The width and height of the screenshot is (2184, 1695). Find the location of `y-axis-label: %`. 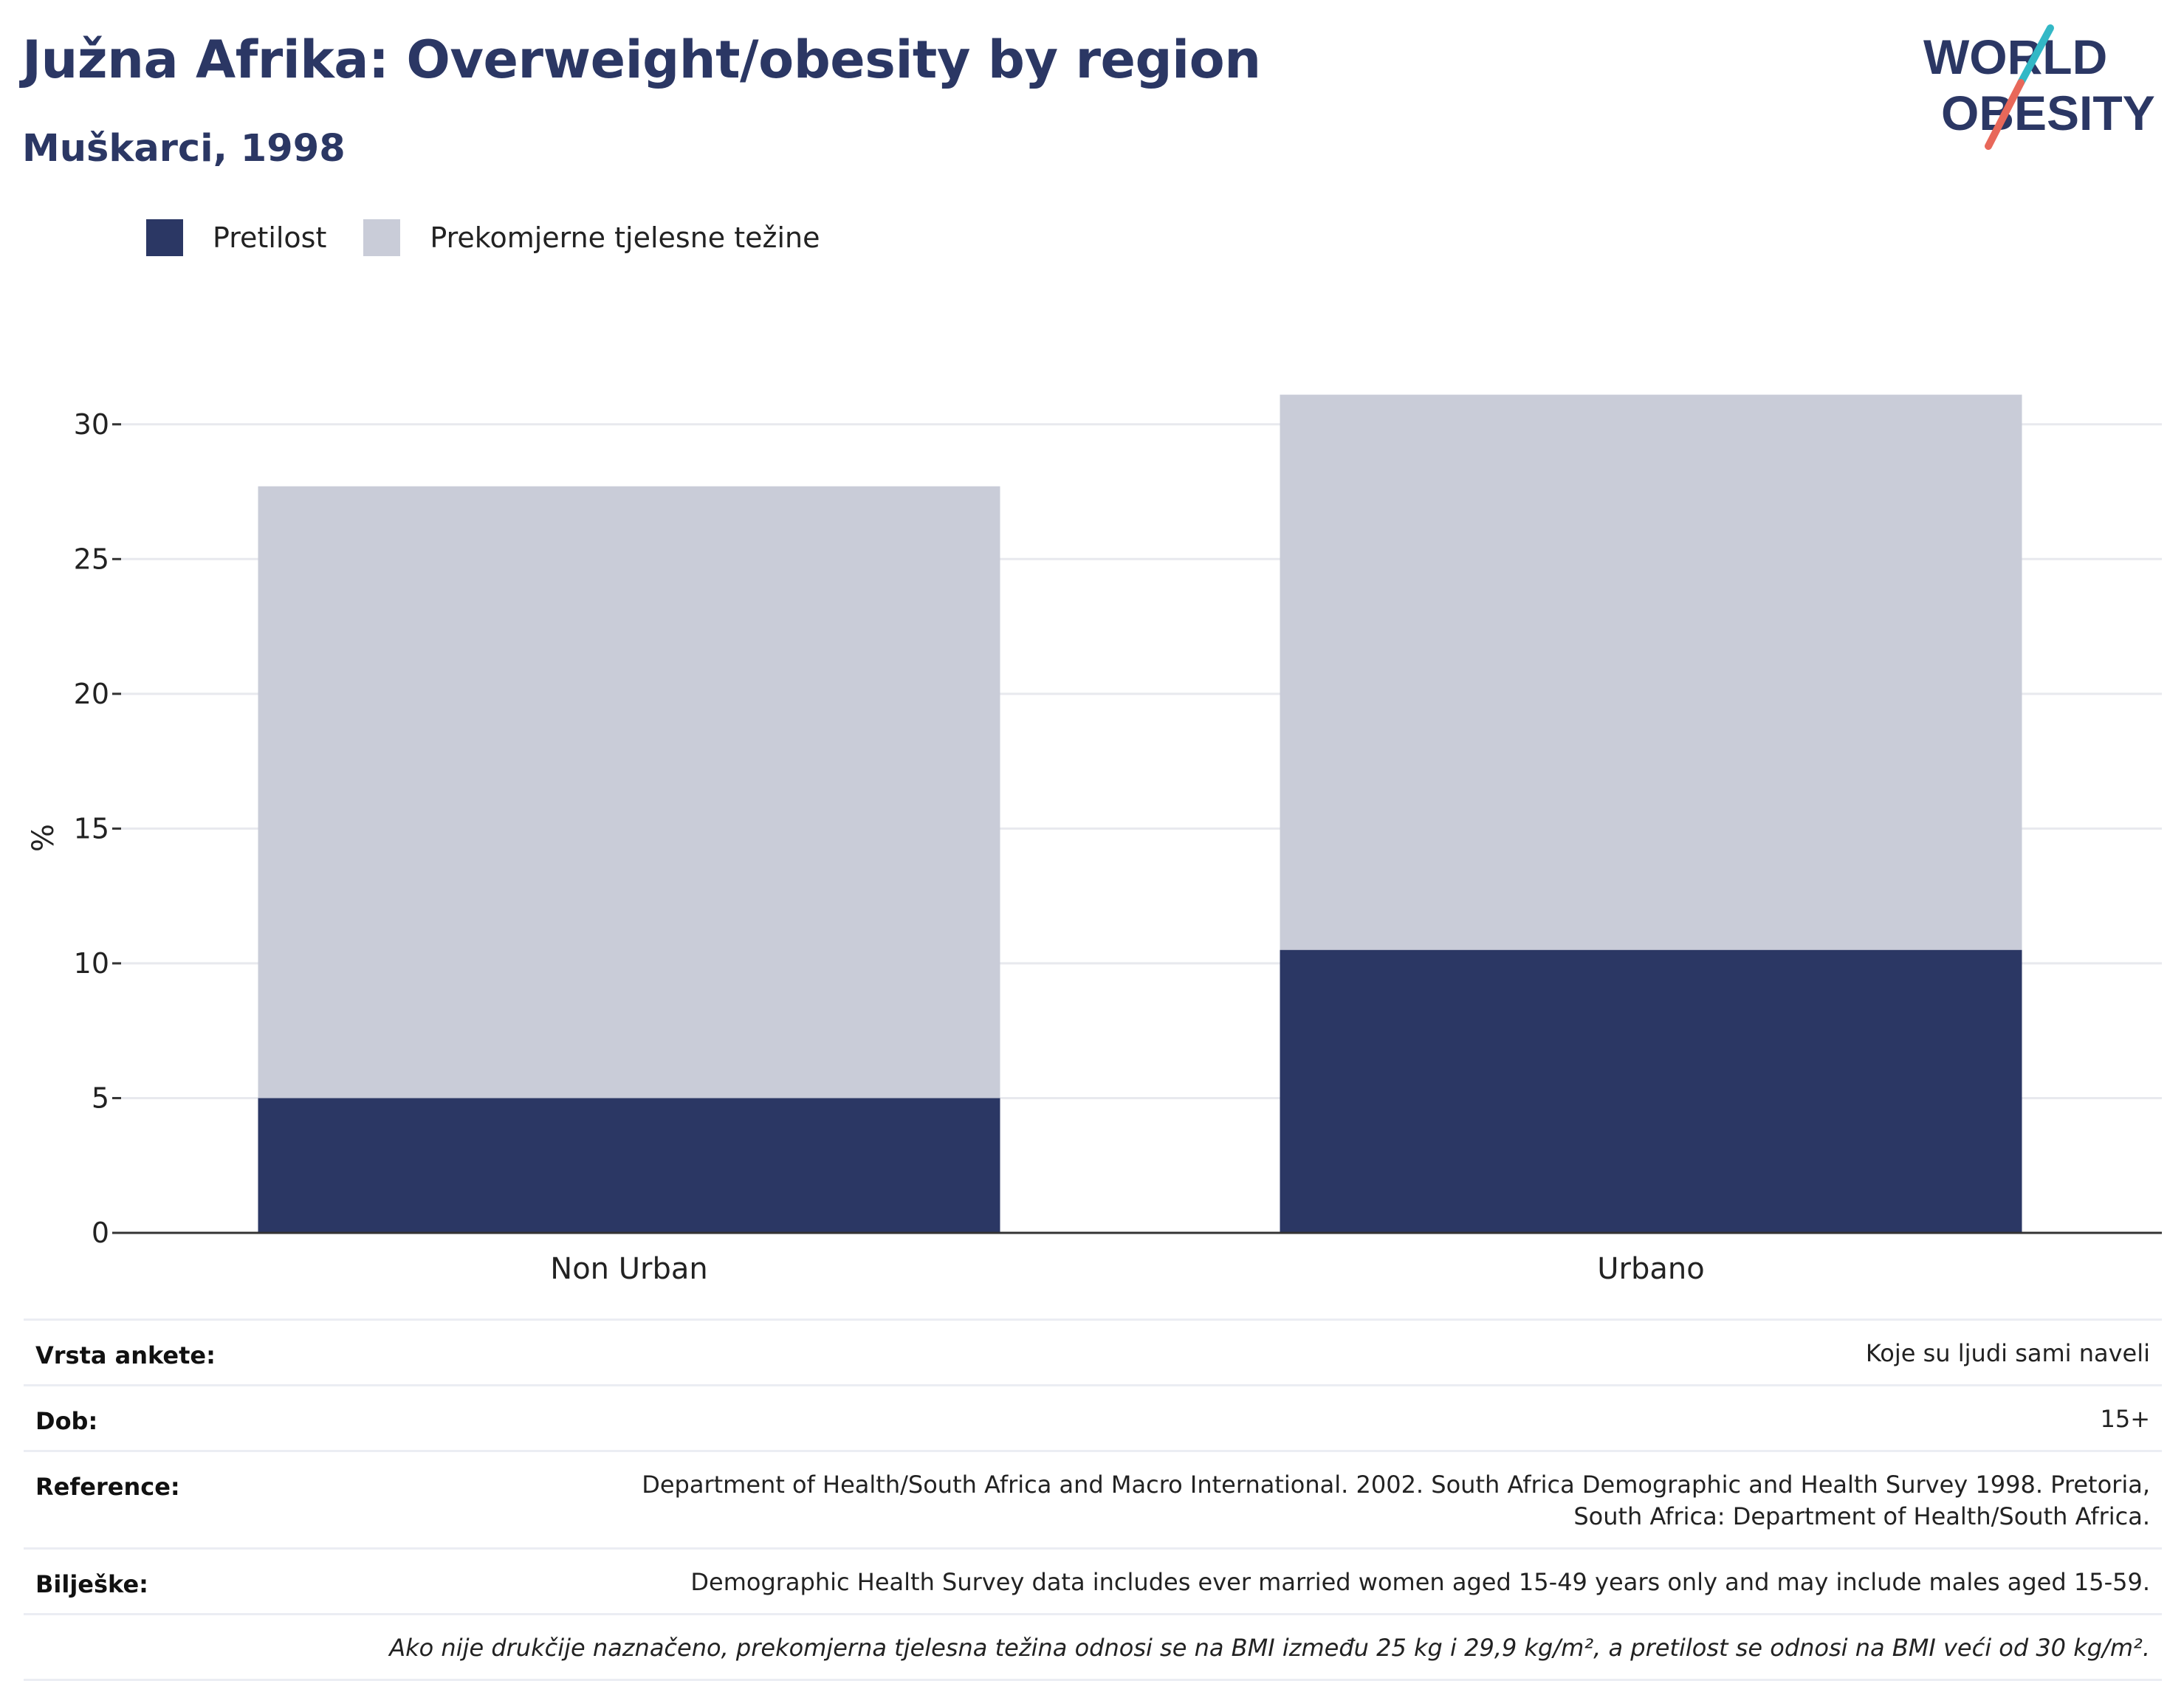

y-axis-label: % is located at coordinates (44, 838).